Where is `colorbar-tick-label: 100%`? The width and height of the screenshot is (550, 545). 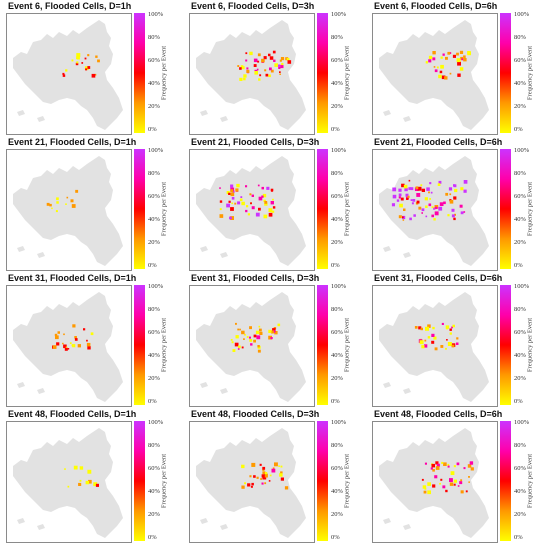 colorbar-tick-label: 100% is located at coordinates (522, 286).